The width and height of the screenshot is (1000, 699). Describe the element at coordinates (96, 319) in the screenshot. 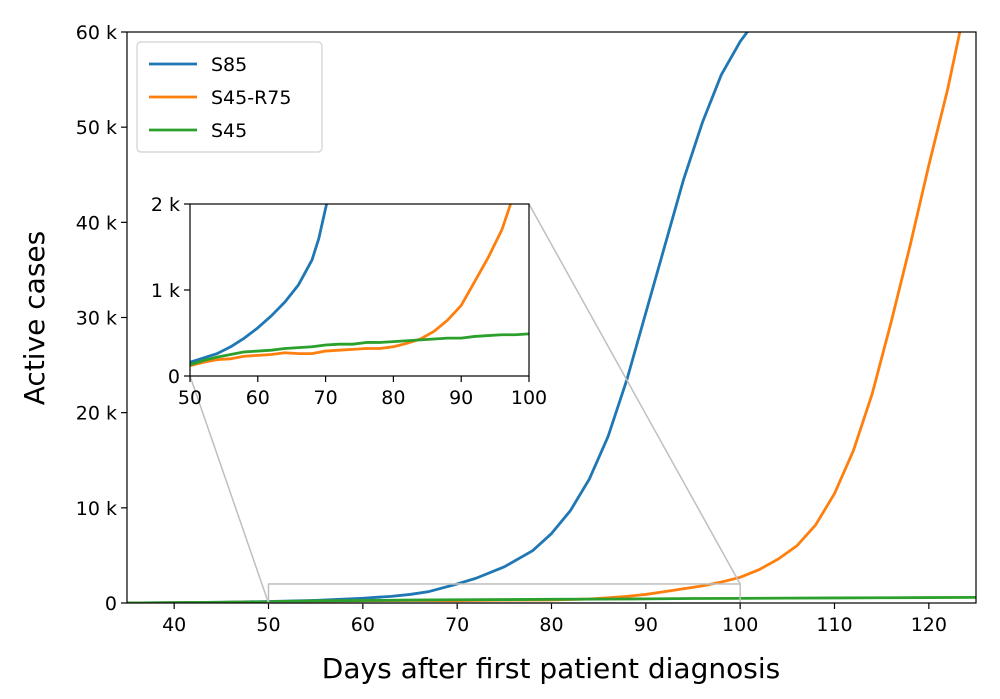

I see `y-tick-label: 30 k` at that location.